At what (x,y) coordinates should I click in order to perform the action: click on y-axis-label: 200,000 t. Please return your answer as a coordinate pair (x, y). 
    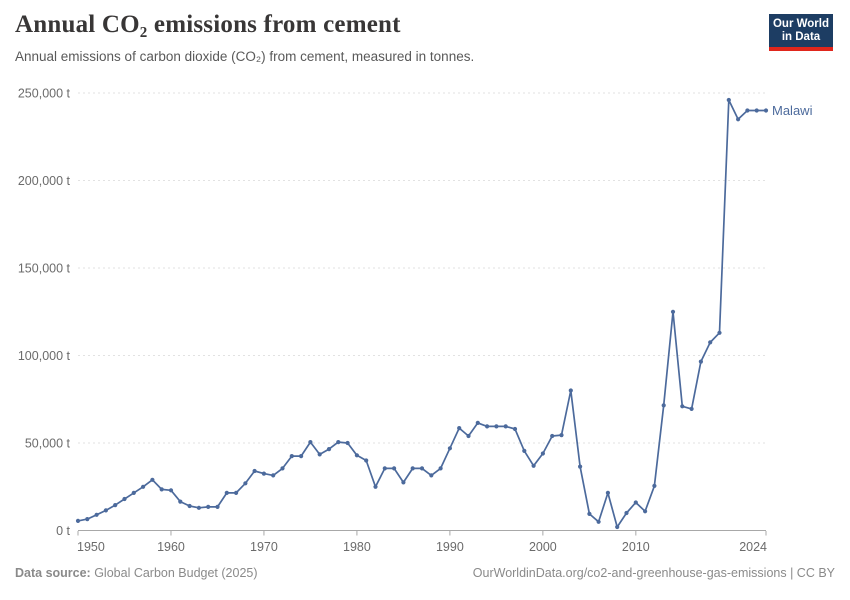
    Looking at the image, I should click on (44, 181).